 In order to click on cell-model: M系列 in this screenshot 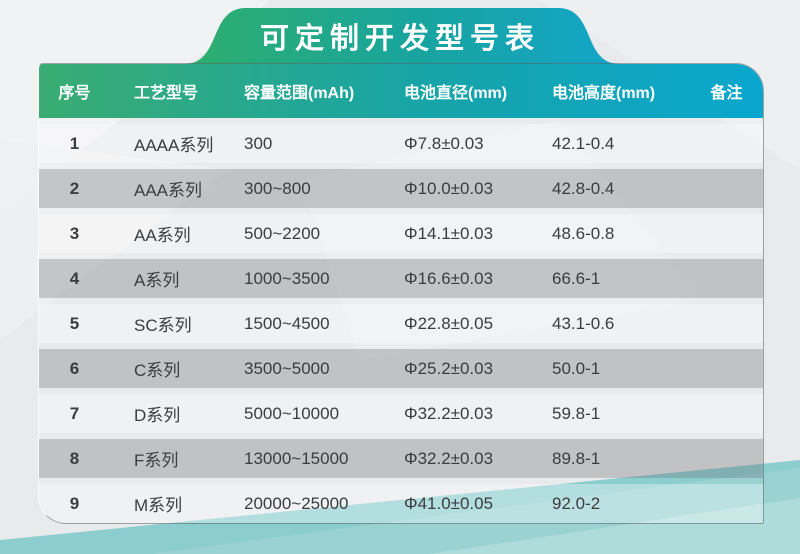, I will do `click(158, 505)`.